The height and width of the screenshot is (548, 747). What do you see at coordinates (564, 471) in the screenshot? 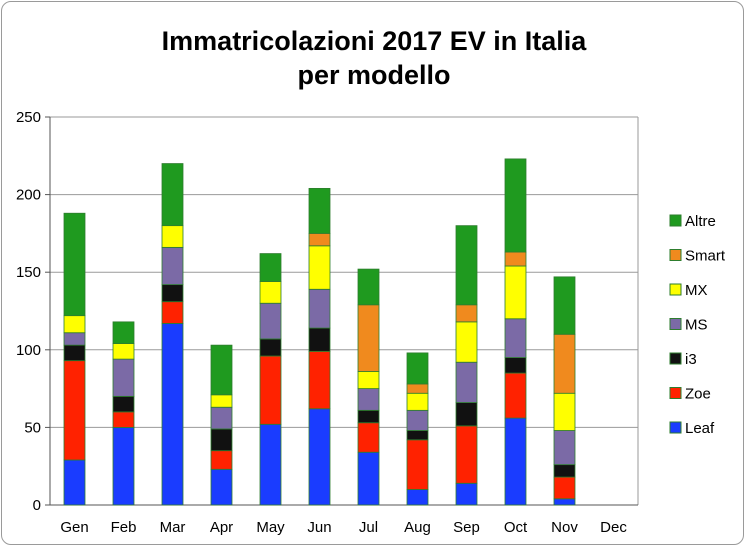
I see `bar-segment-i3-nov` at bounding box center [564, 471].